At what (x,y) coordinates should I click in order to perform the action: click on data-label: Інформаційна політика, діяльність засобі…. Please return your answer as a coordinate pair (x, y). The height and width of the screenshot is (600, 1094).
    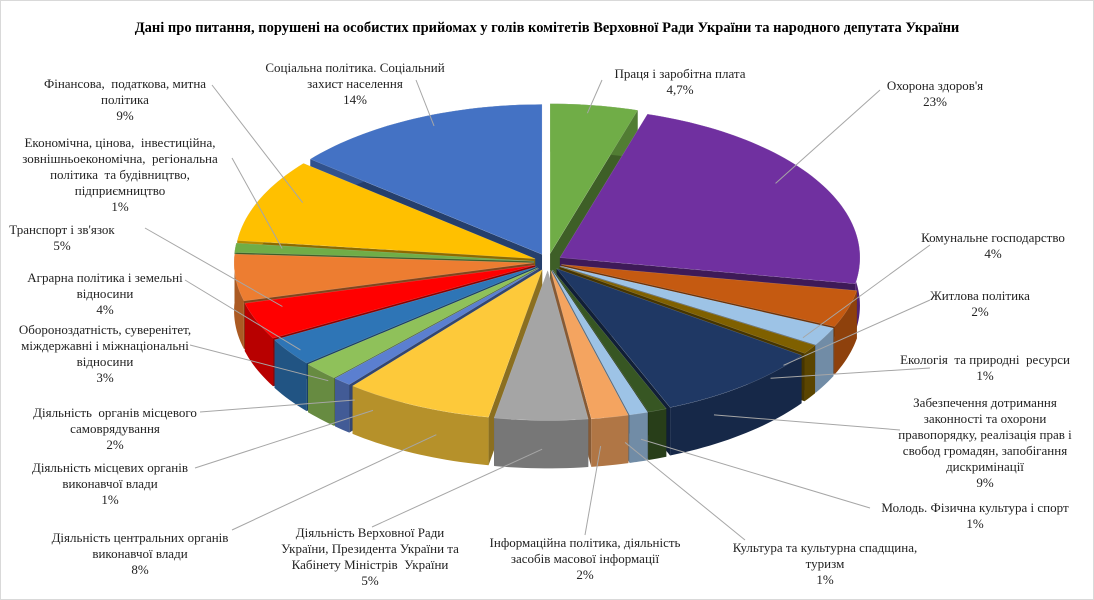
    Looking at the image, I should click on (585, 559).